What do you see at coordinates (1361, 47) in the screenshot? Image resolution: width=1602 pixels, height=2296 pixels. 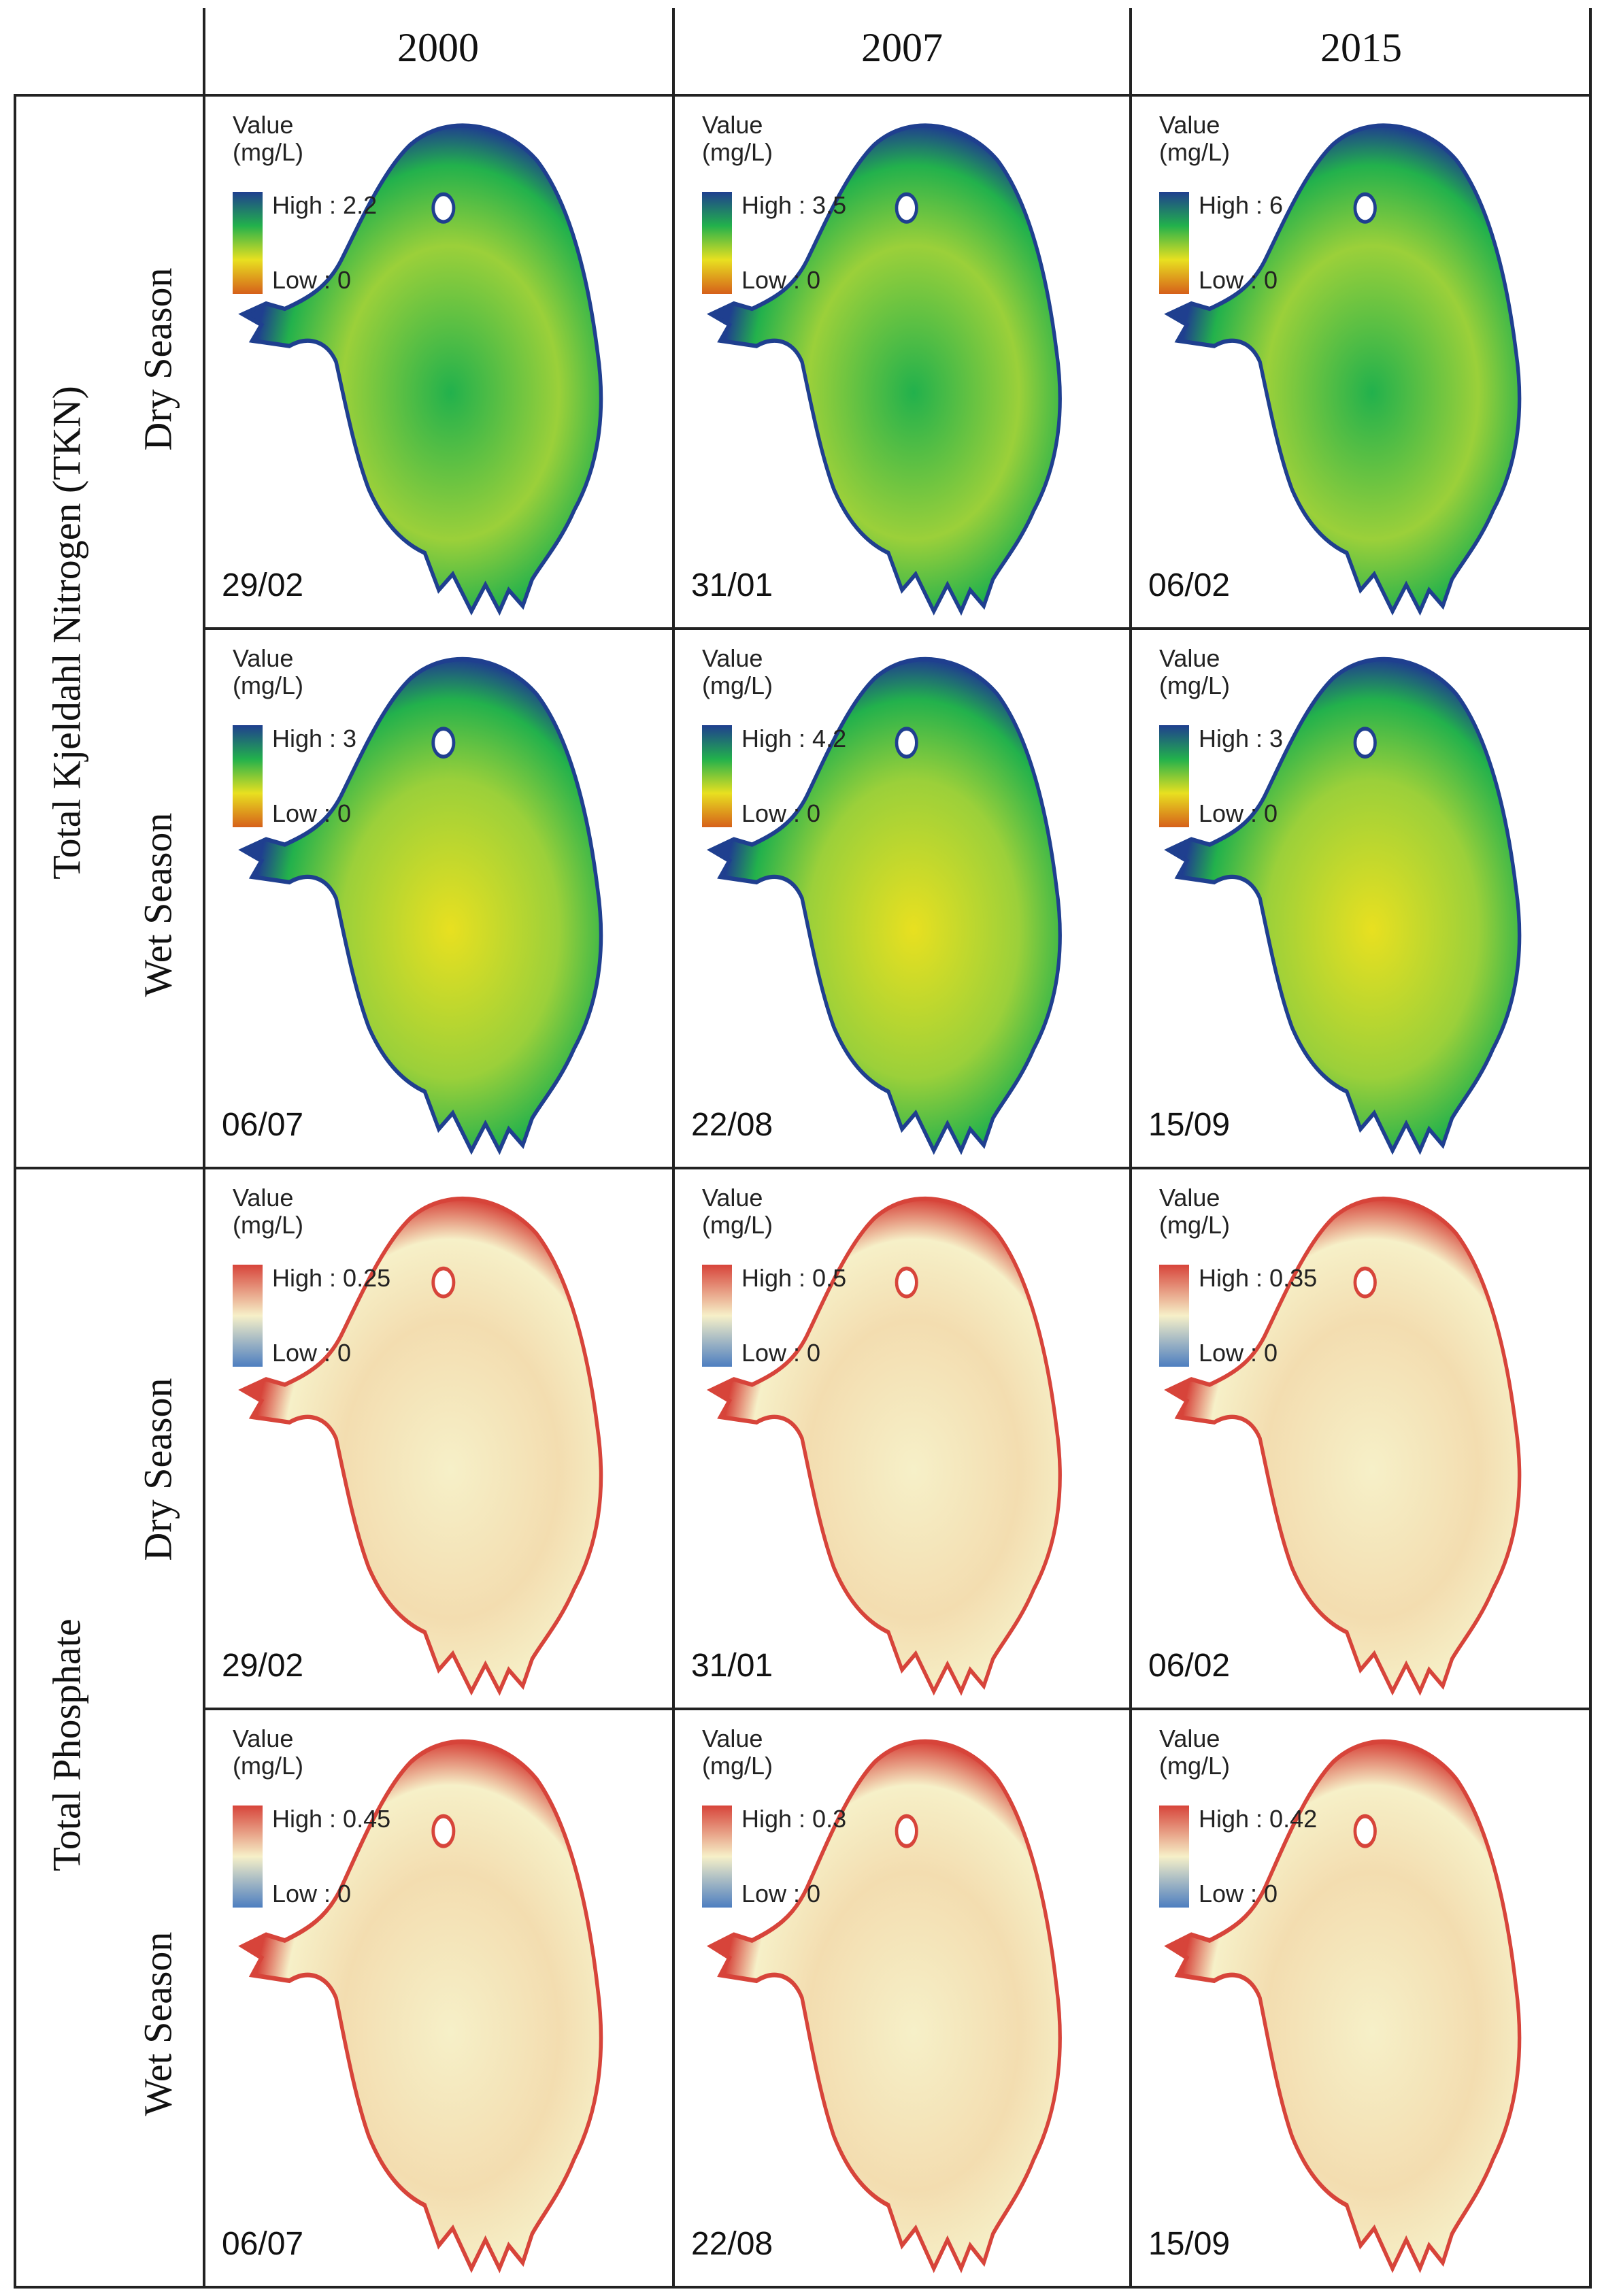 I see `column-header-2015: 2015` at bounding box center [1361, 47].